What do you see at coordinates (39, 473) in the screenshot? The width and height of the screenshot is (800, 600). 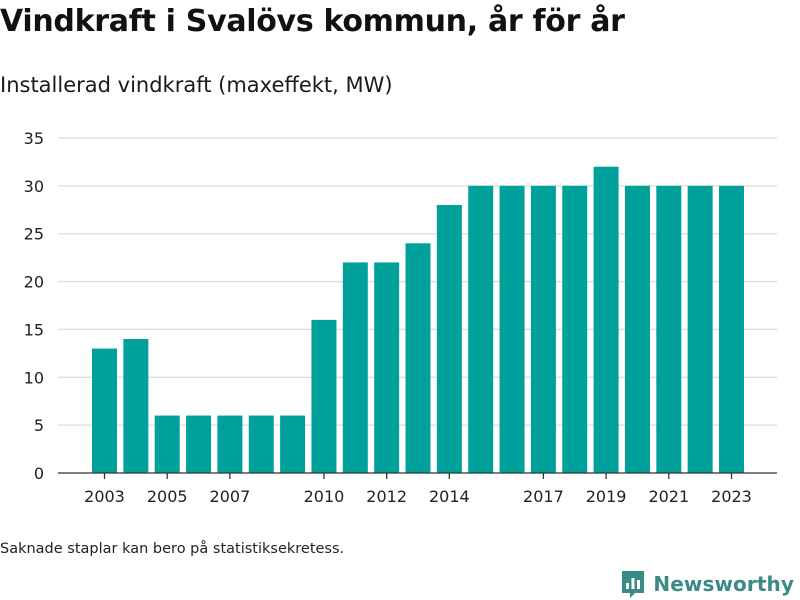 I see `y-tick-label: 0` at bounding box center [39, 473].